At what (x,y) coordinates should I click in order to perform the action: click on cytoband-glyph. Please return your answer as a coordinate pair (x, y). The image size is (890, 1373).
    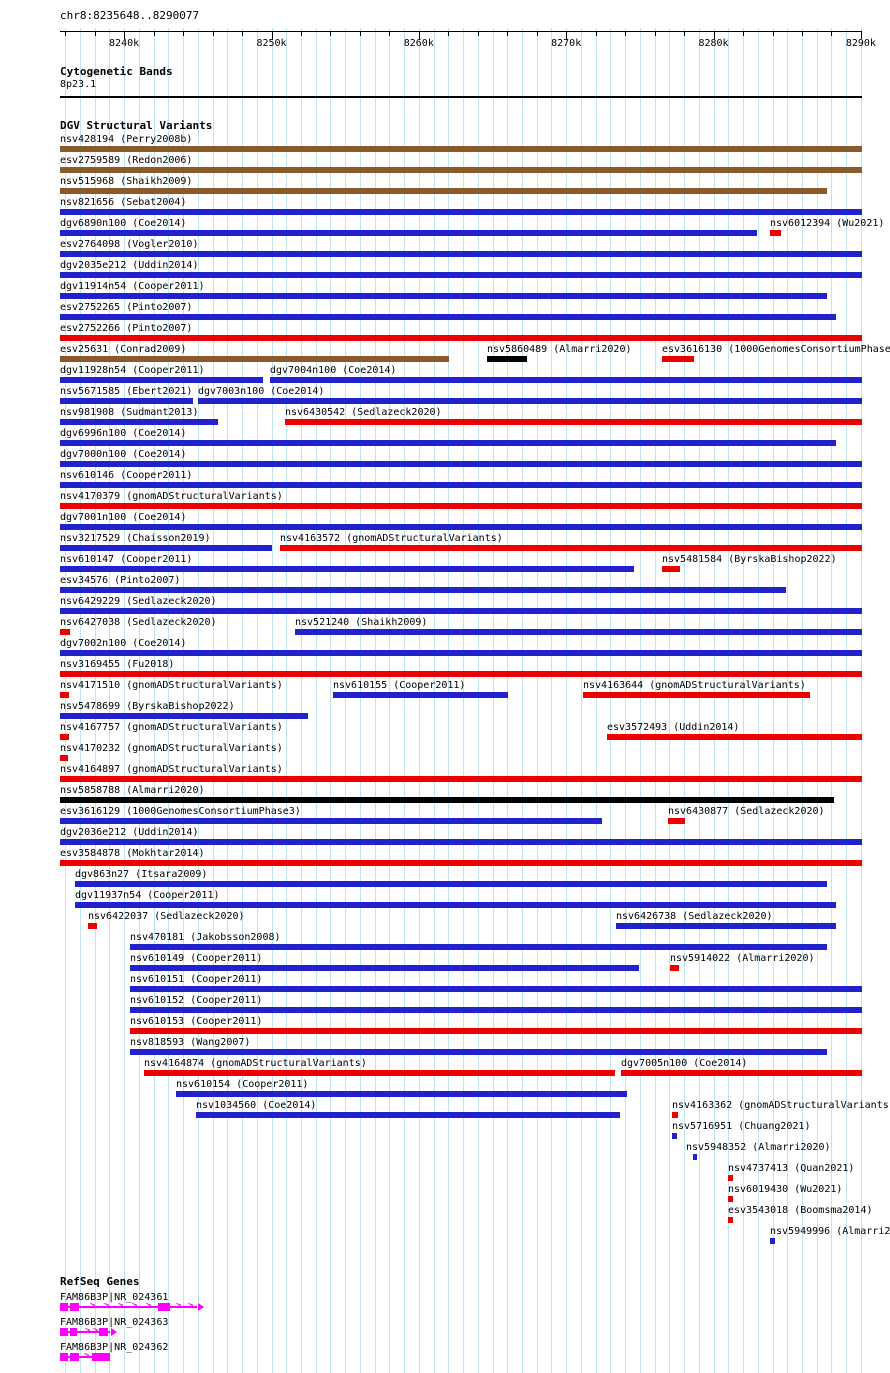
    Looking at the image, I should click on (461, 97).